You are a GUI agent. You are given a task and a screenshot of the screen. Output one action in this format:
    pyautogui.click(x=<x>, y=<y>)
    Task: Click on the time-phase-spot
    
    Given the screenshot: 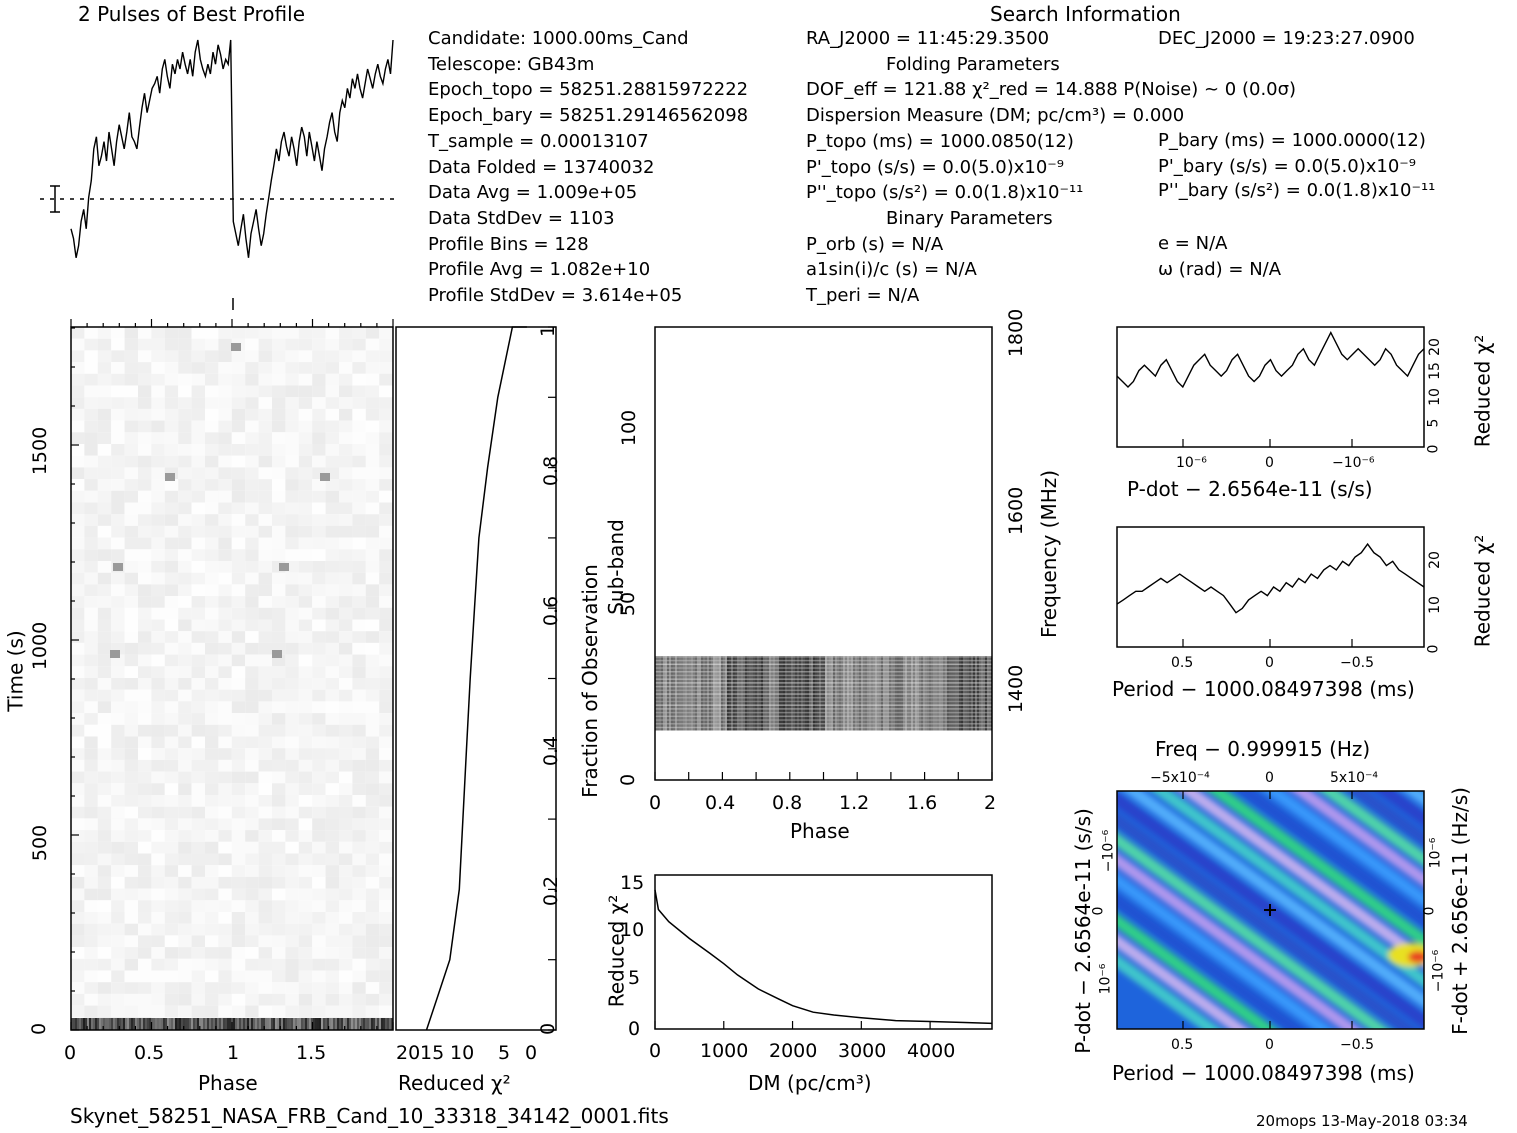 What is the action you would take?
    pyautogui.click(x=236, y=347)
    